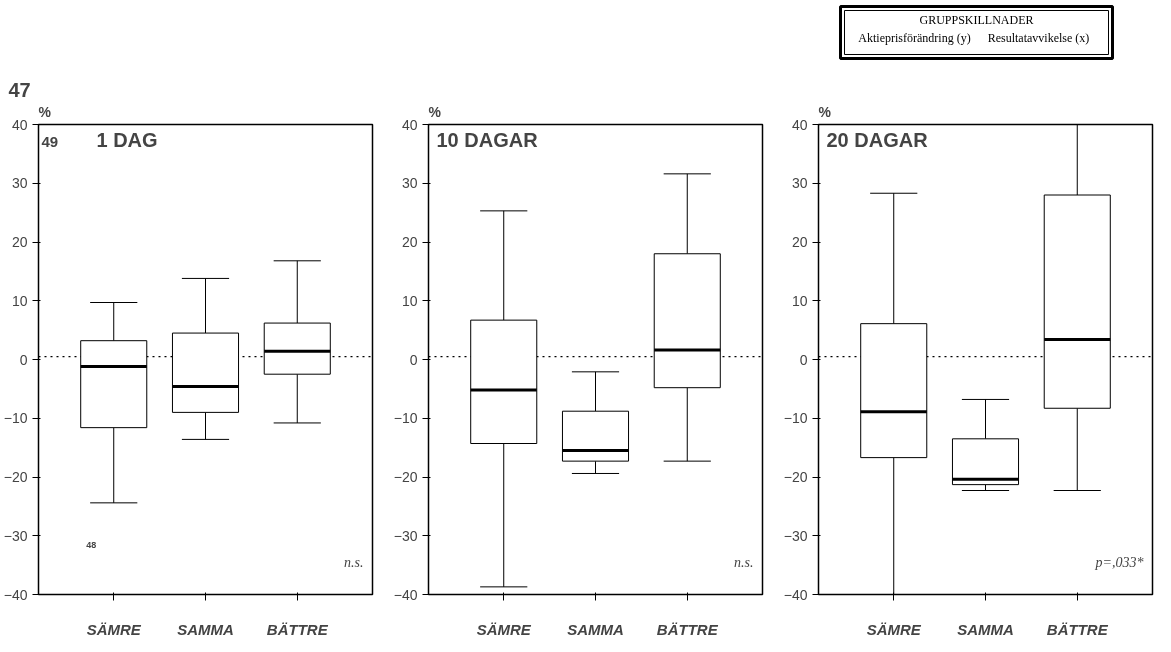  What do you see at coordinates (50, 141) in the screenshot?
I see `annotation: 49` at bounding box center [50, 141].